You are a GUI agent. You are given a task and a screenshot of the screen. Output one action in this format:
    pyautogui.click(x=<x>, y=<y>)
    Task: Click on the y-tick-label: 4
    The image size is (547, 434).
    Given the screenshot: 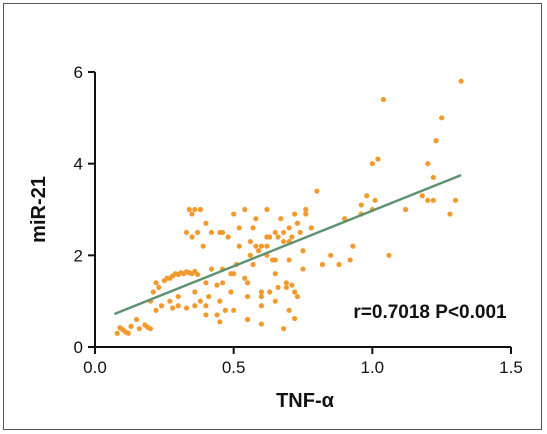 What is the action you would take?
    pyautogui.click(x=78, y=164)
    